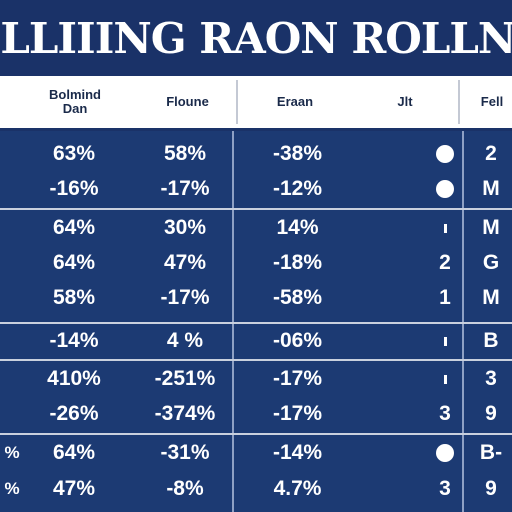  Describe the element at coordinates (491, 452) in the screenshot. I see `table-cell-c5: B-` at that location.